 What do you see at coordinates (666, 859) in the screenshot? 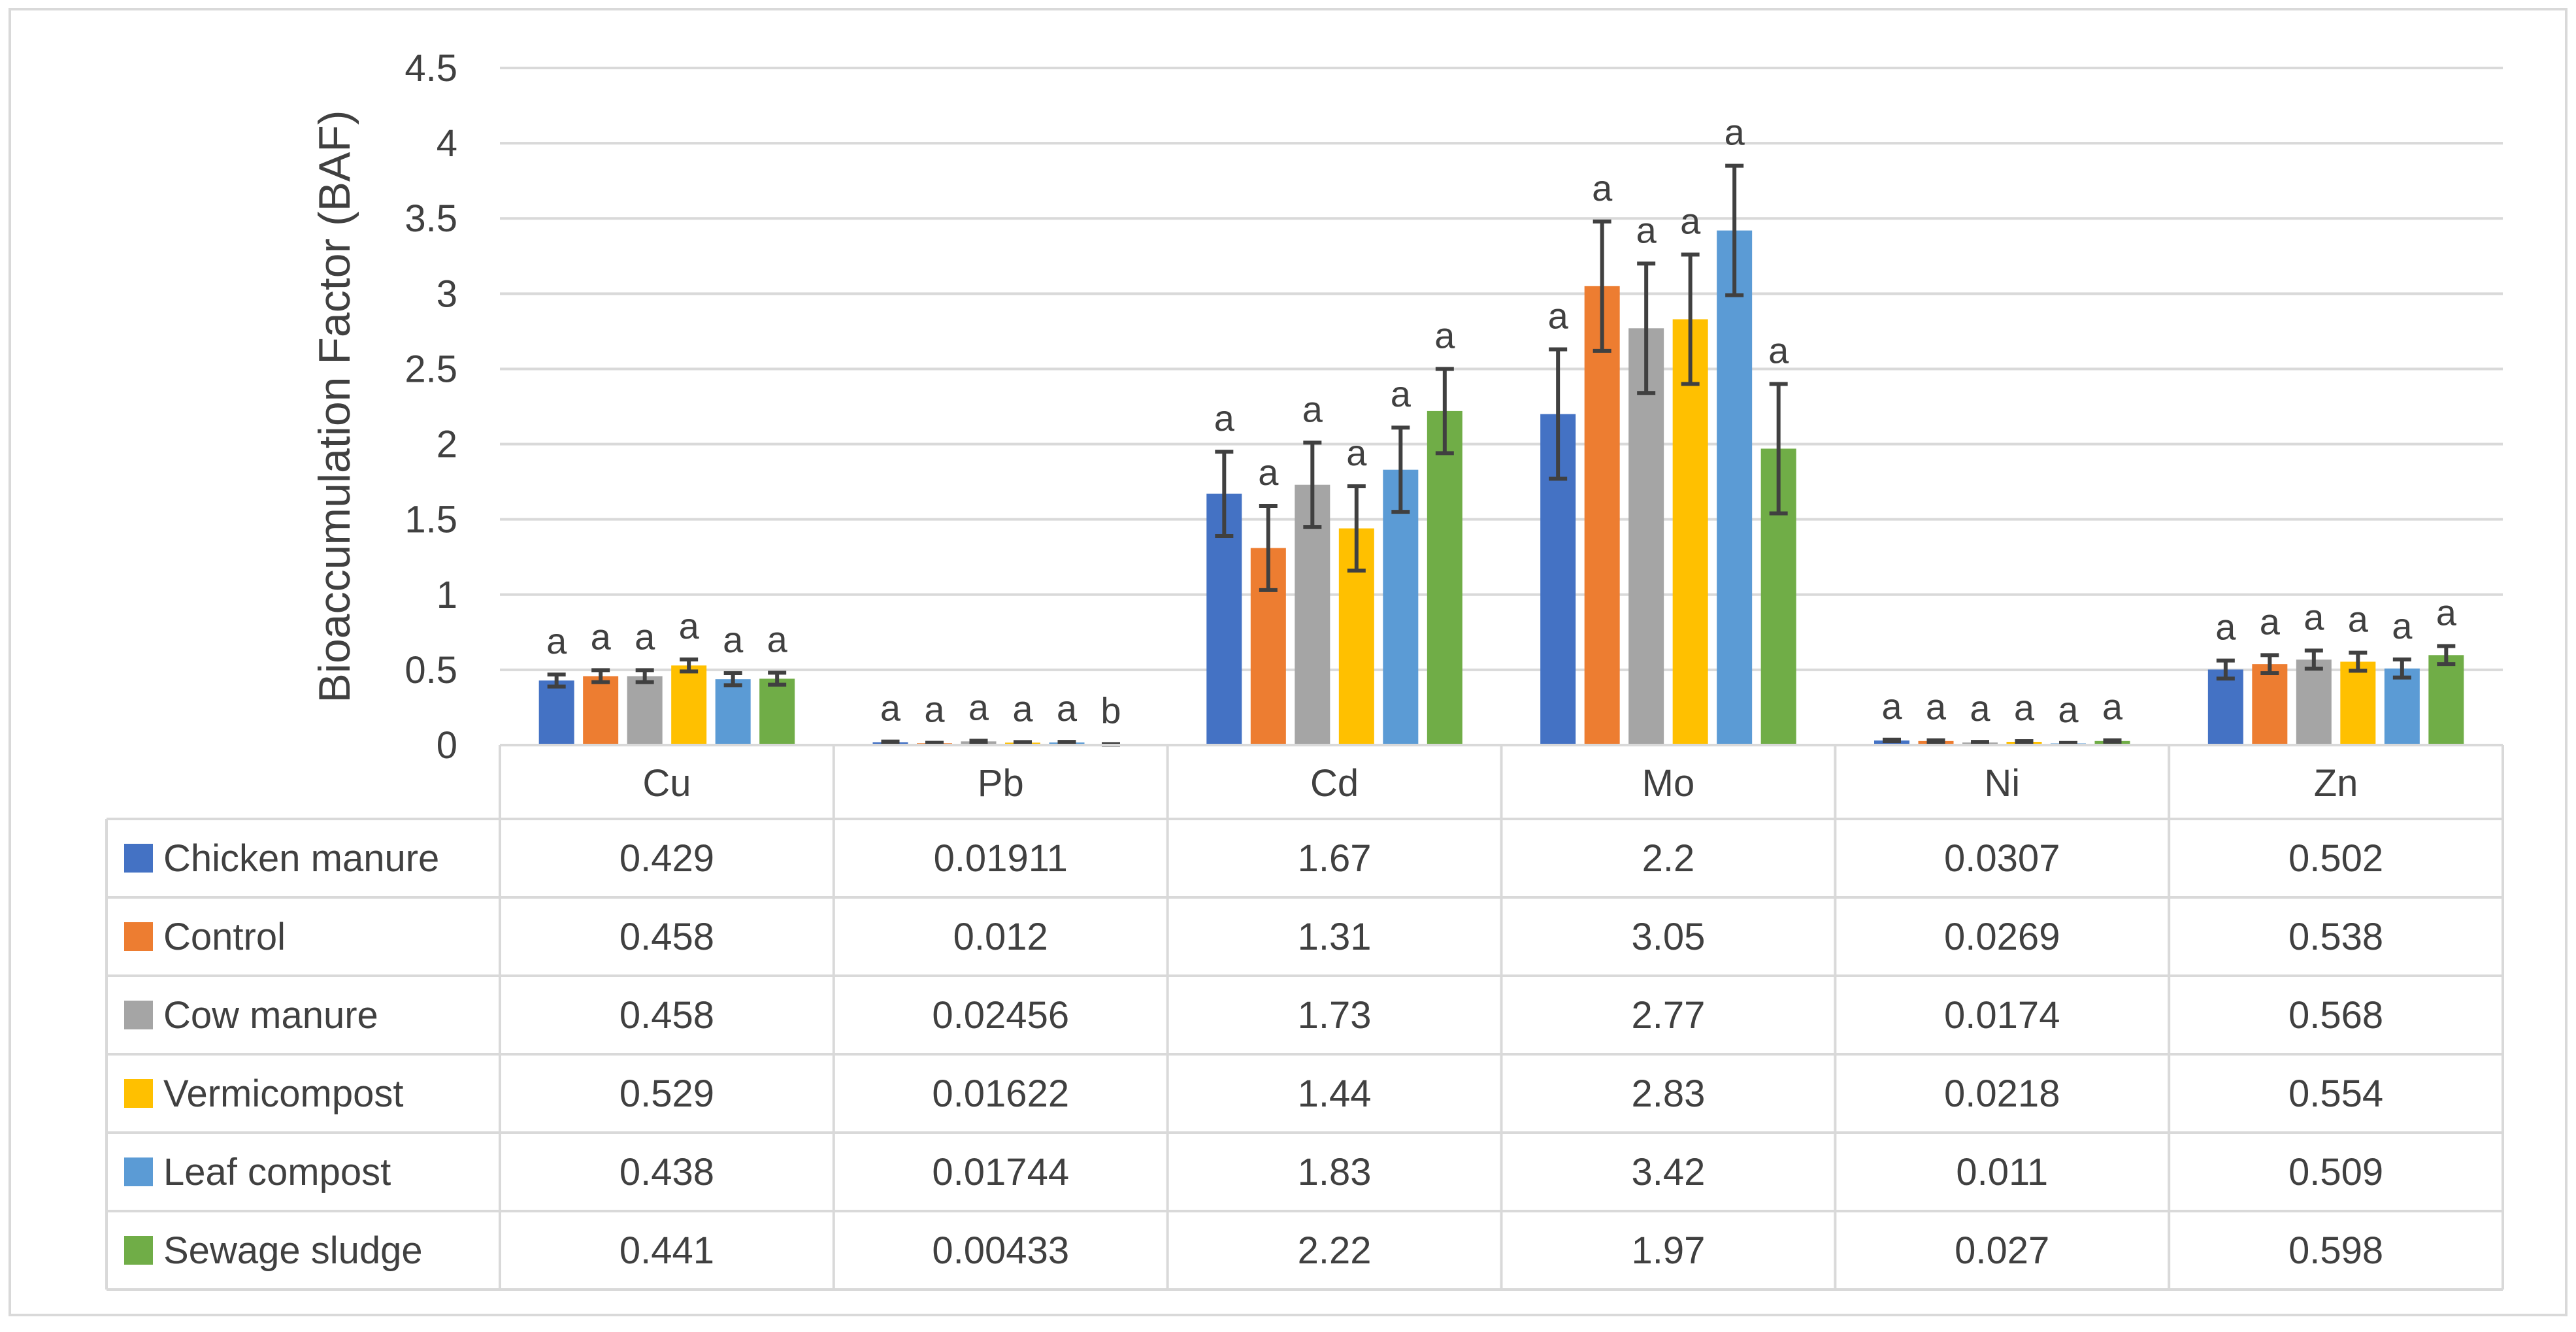
I see `table-cell-value: 0.429` at bounding box center [666, 859].